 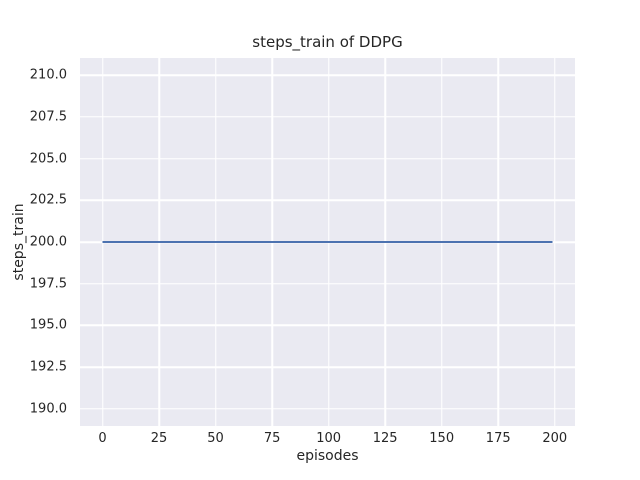 I want to click on x-tick-label: 175, so click(x=498, y=438).